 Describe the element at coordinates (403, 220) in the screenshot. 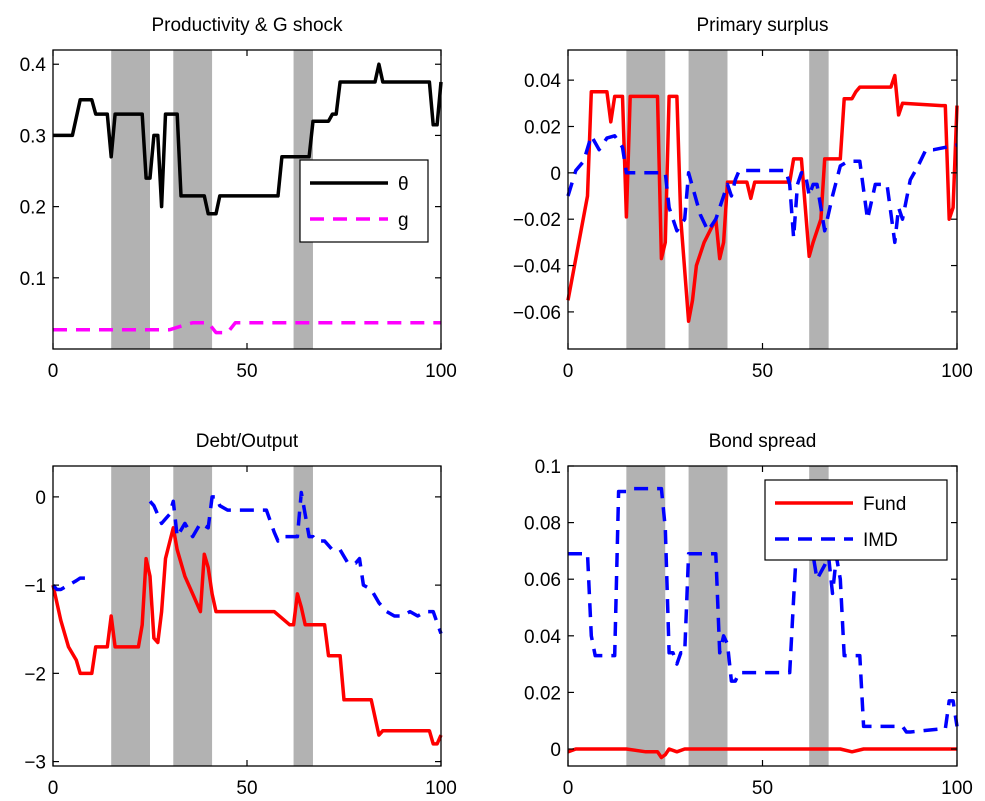

I see `legend-label: g` at that location.